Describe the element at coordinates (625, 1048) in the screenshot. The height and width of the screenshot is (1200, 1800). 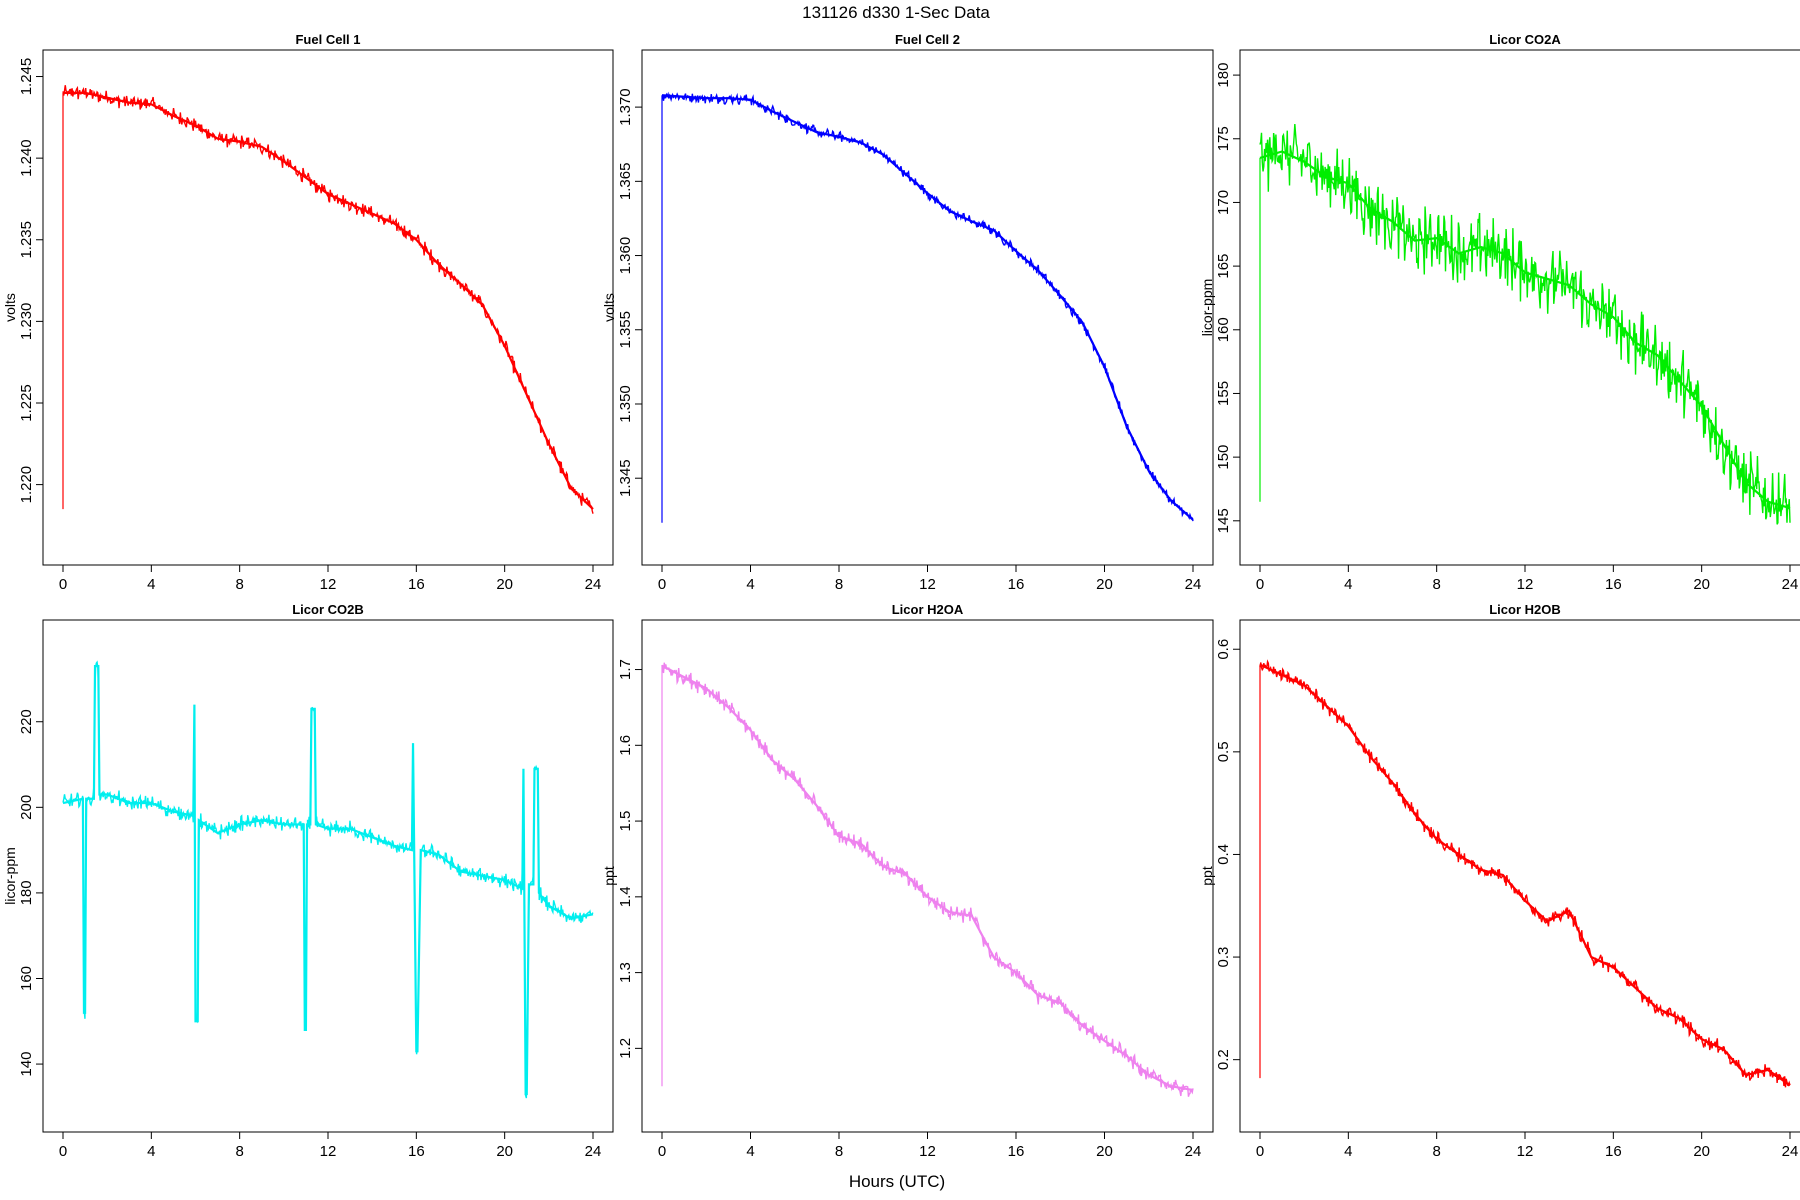
I see `y-tick-label: 1.2` at that location.